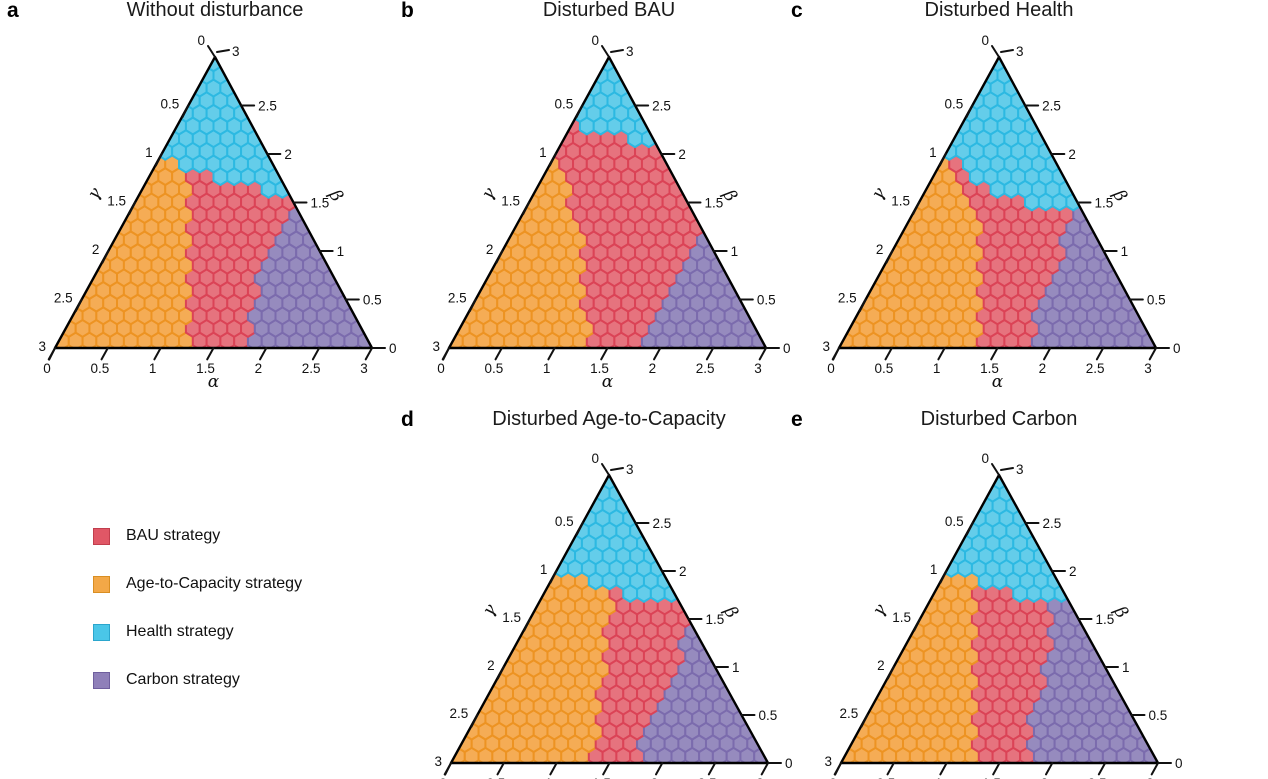  Describe the element at coordinates (214, 583) in the screenshot. I see `legend-label-age: Age-to-Capacity strategy` at that location.